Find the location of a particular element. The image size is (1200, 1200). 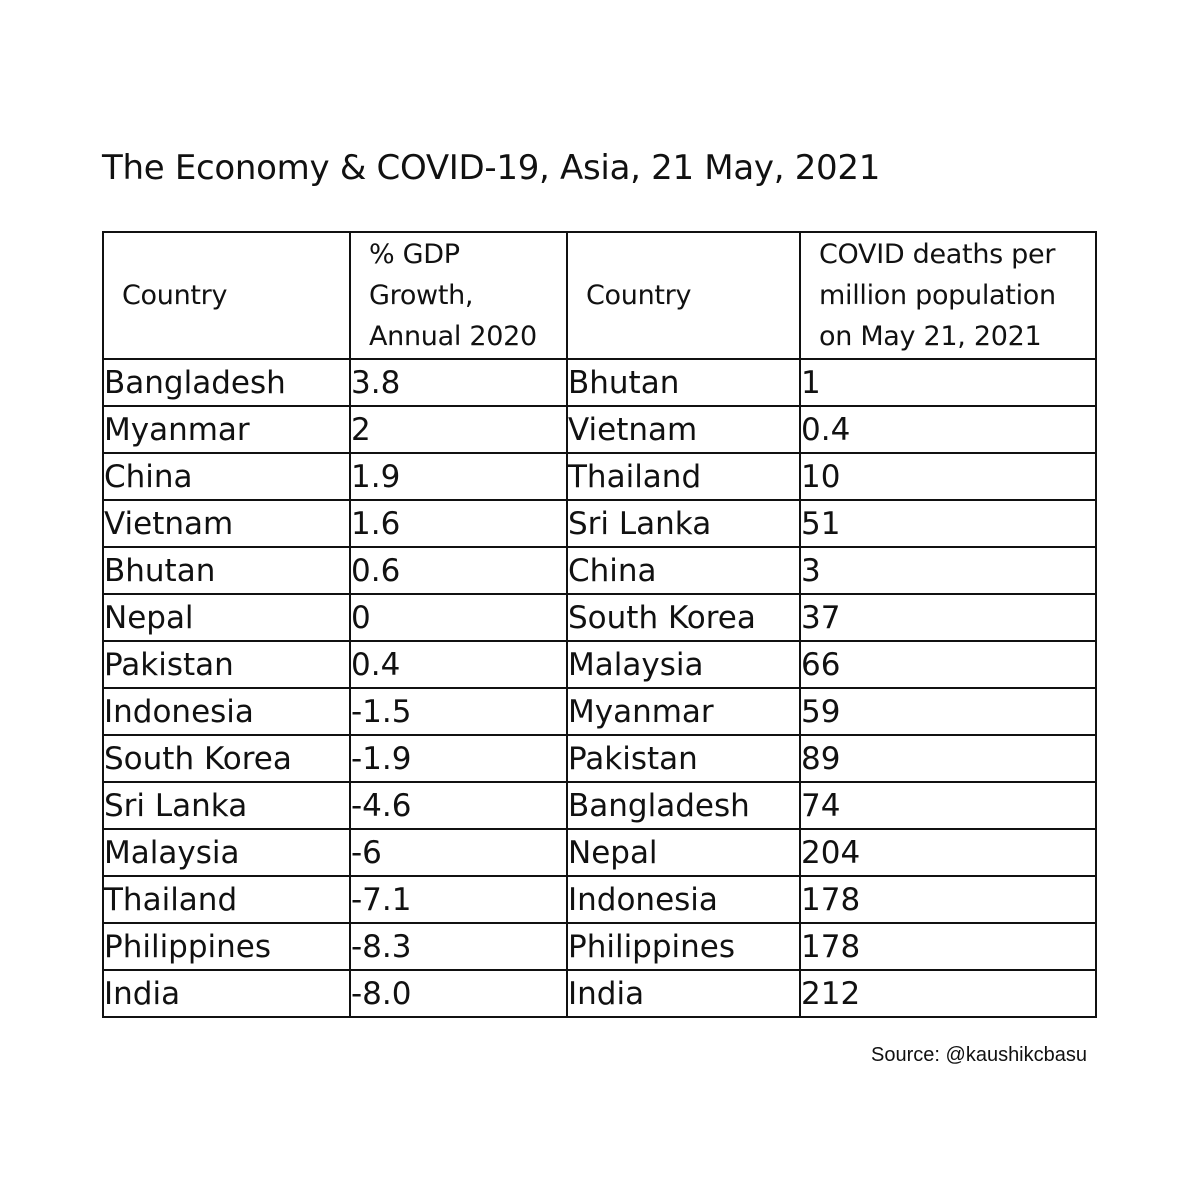

table-row: Myanmar 2 Vietnam 0.4 is located at coordinates (599, 429).